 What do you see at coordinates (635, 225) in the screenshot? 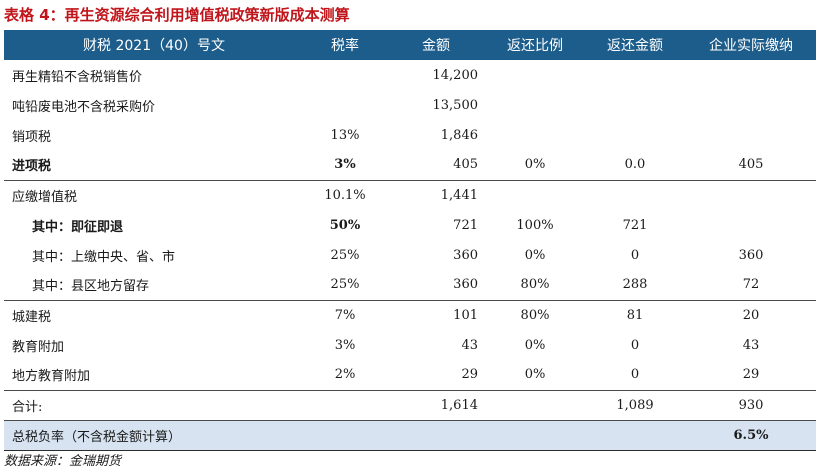
I see `row-refund: 721` at bounding box center [635, 225].